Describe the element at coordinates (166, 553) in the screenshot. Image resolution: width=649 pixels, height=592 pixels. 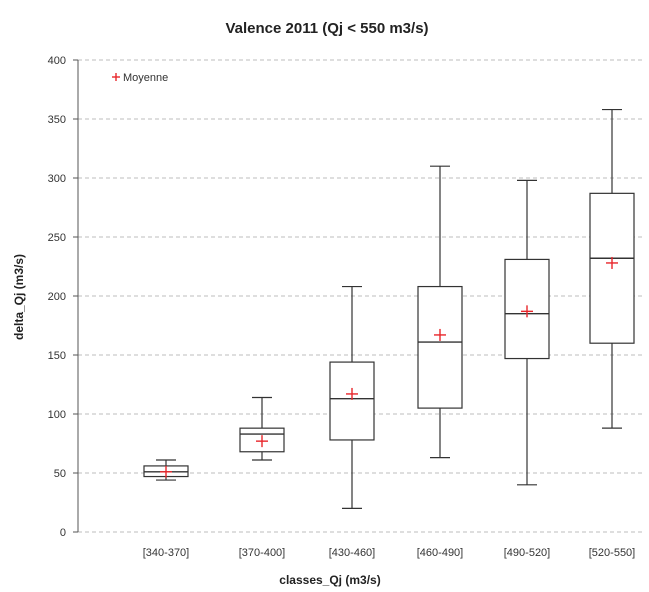
I see `x-tick-label: [340-370]` at that location.